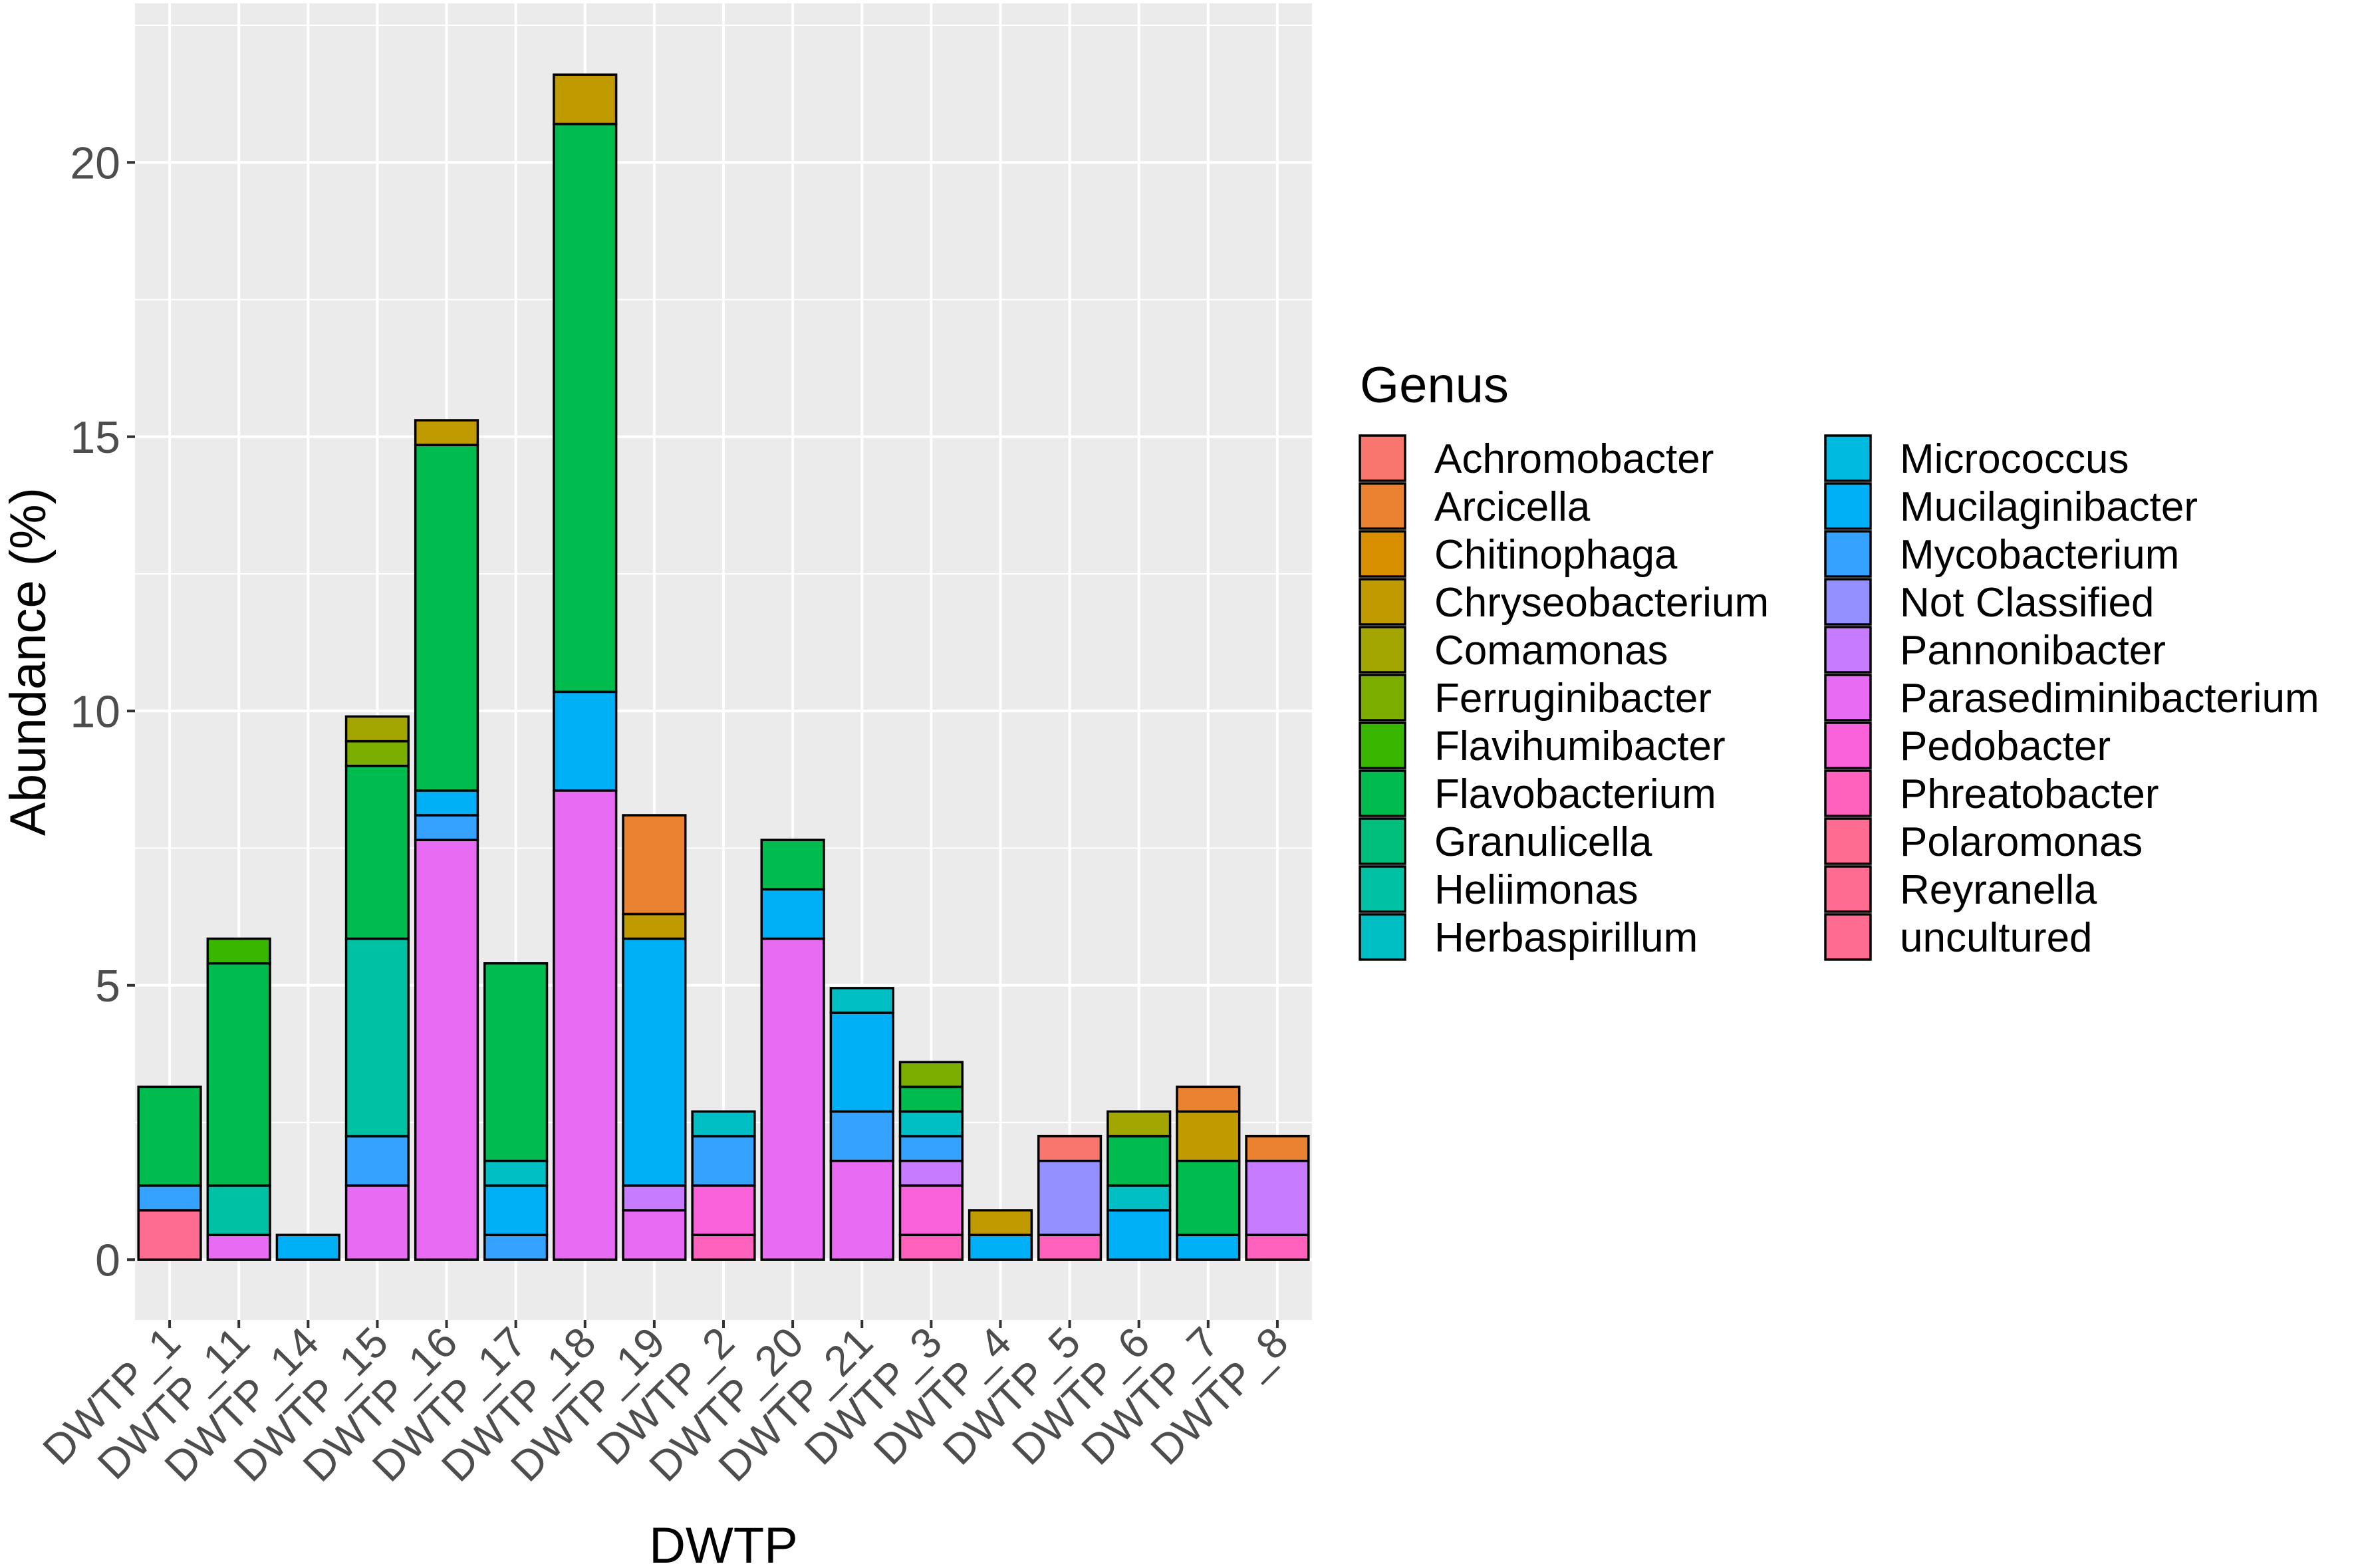 The width and height of the screenshot is (2354, 1568). I want to click on legend-key-chryseobacterium, so click(1382, 602).